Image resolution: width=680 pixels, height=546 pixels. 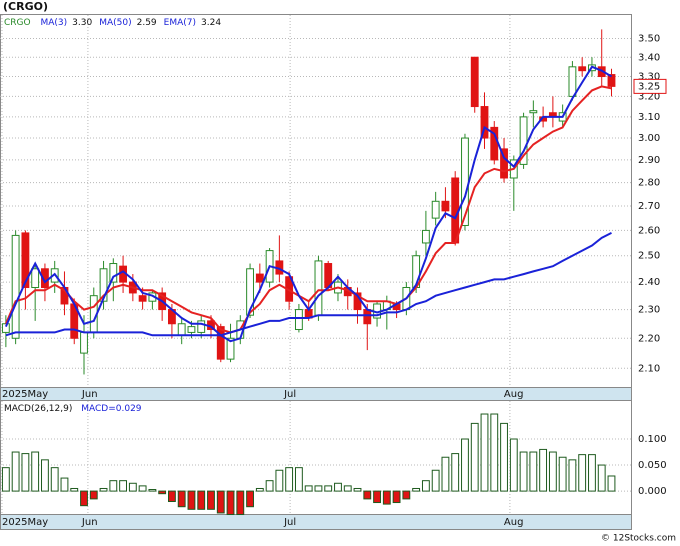 What do you see at coordinates (25, 6) in the screenshot?
I see `chart-title: (CRGO)` at bounding box center [25, 6].